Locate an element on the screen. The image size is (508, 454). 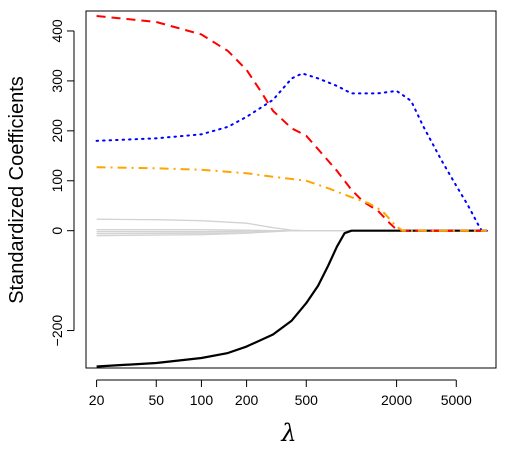
x-axis-title: λ is located at coordinates (288, 433).